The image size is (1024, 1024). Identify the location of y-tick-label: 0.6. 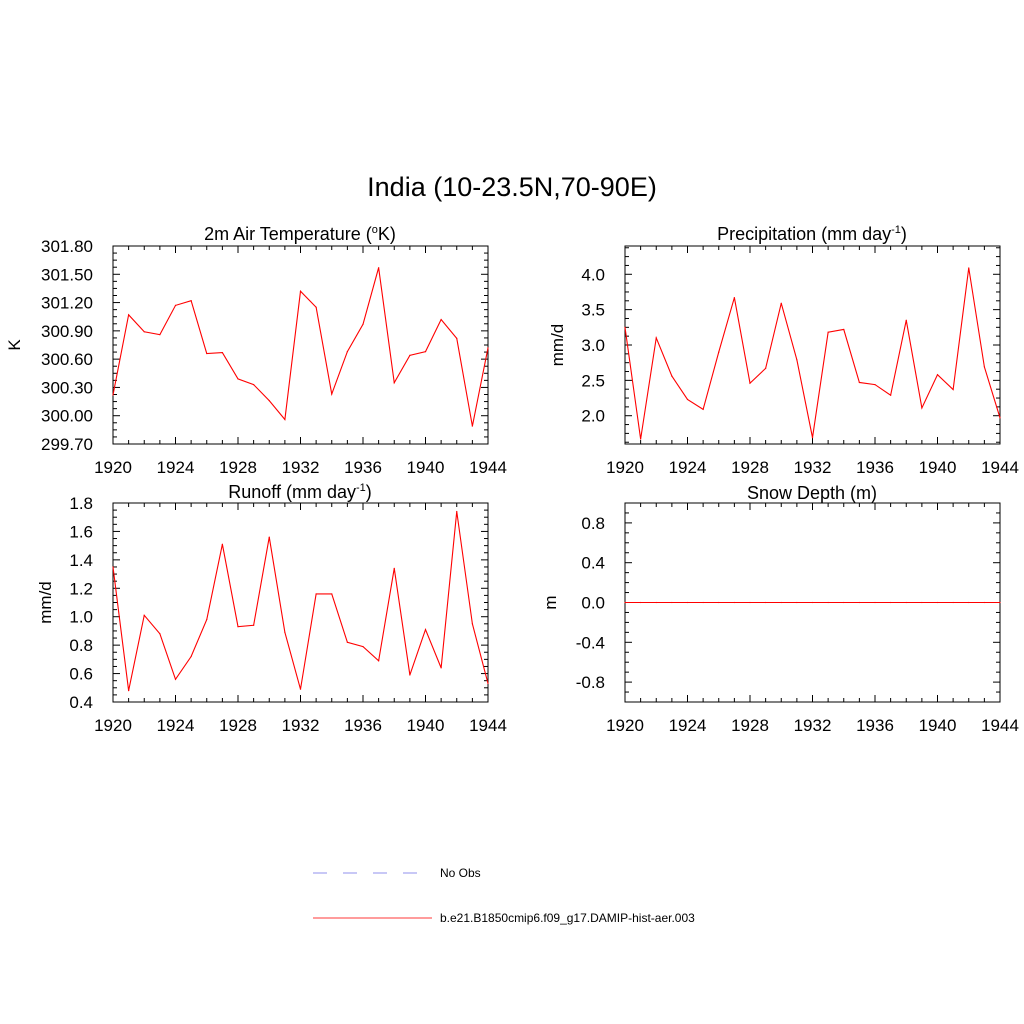
(81, 674).